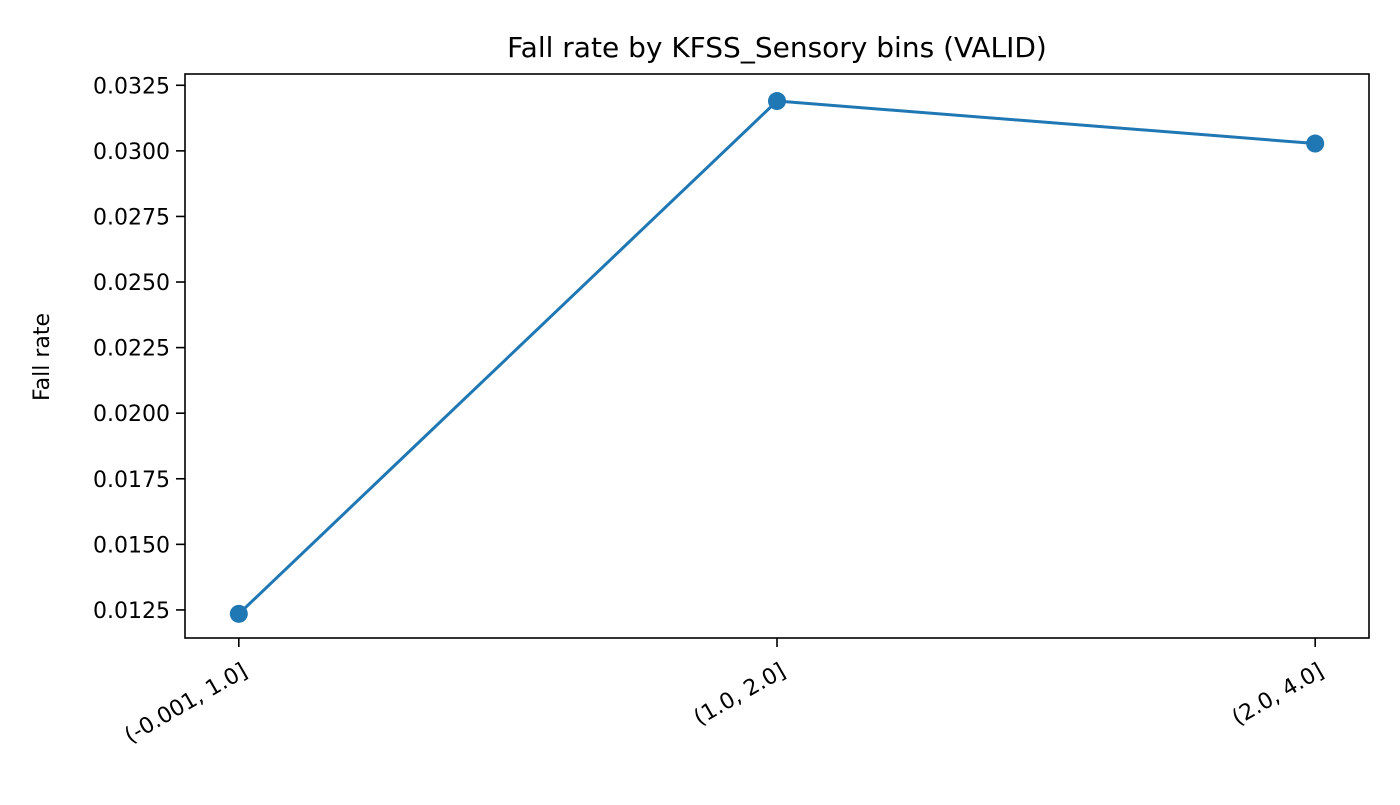 The image size is (1400, 805). I want to click on y-tick-label: 0.0325, so click(131, 86).